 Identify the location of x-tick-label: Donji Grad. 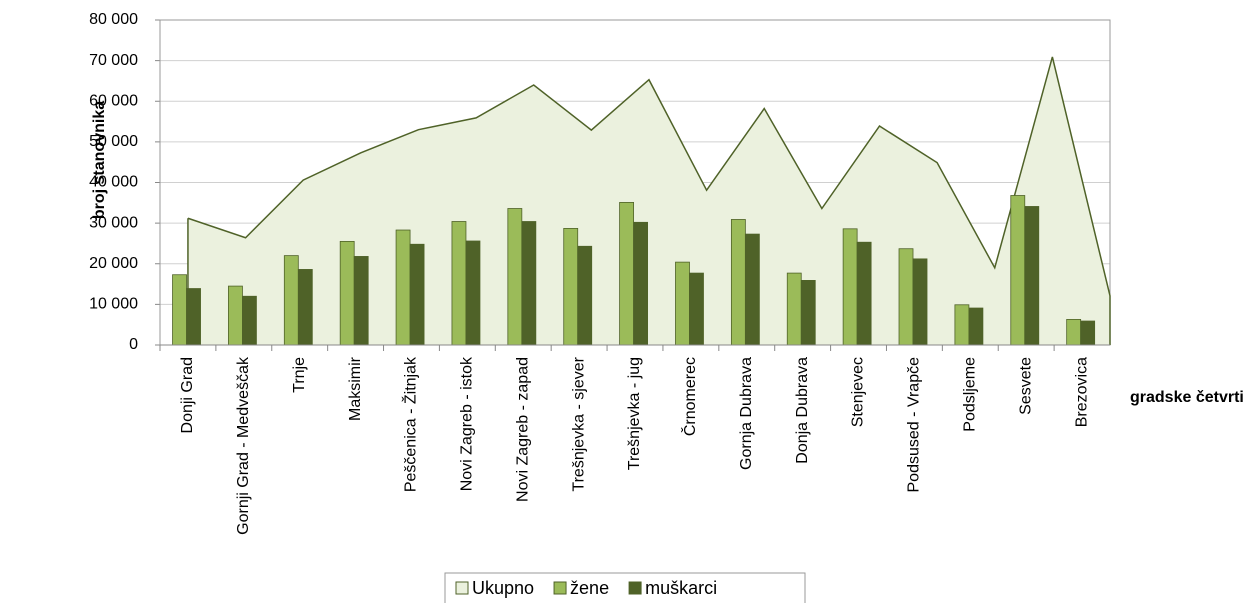
(187, 395).